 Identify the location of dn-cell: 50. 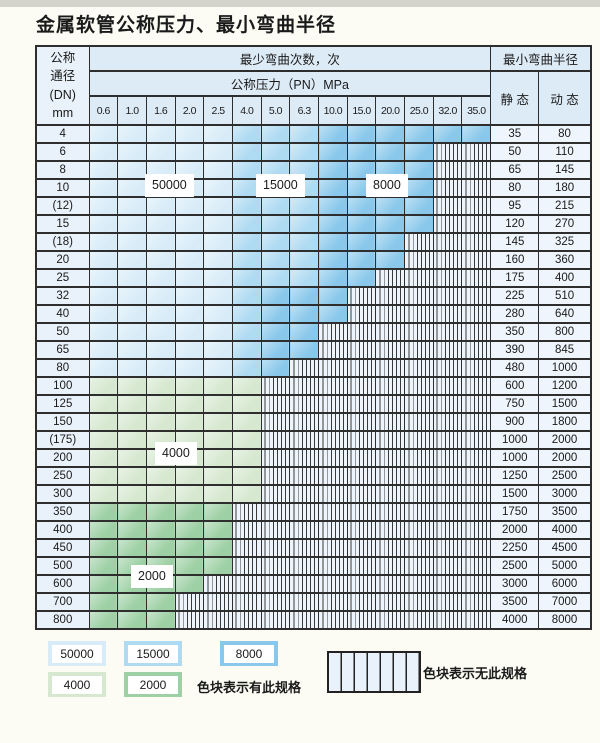
(62, 332).